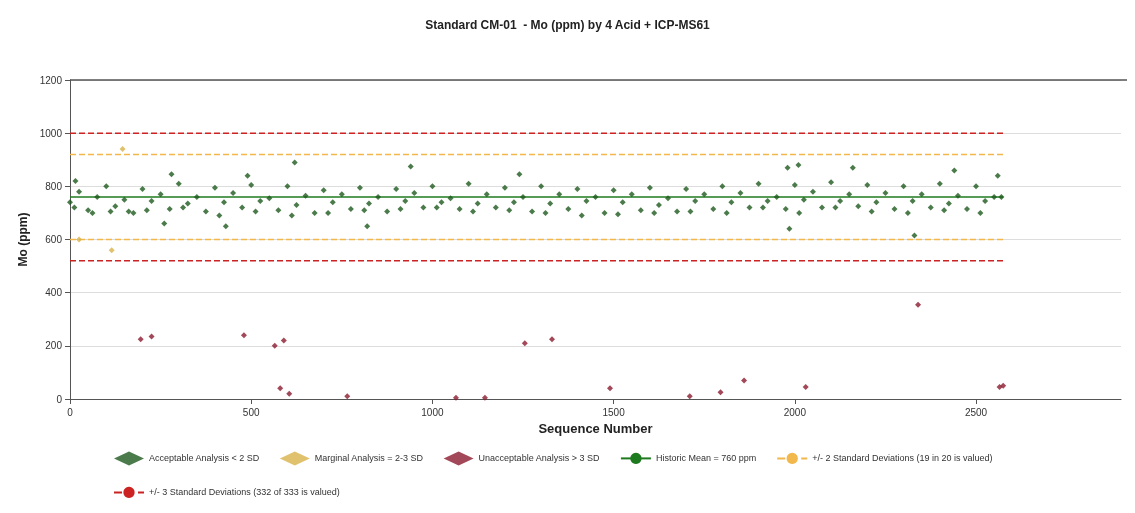  I want to click on legend-label: +/- 2 Standard Deviations (19 in 20 is valued), so click(902, 458).